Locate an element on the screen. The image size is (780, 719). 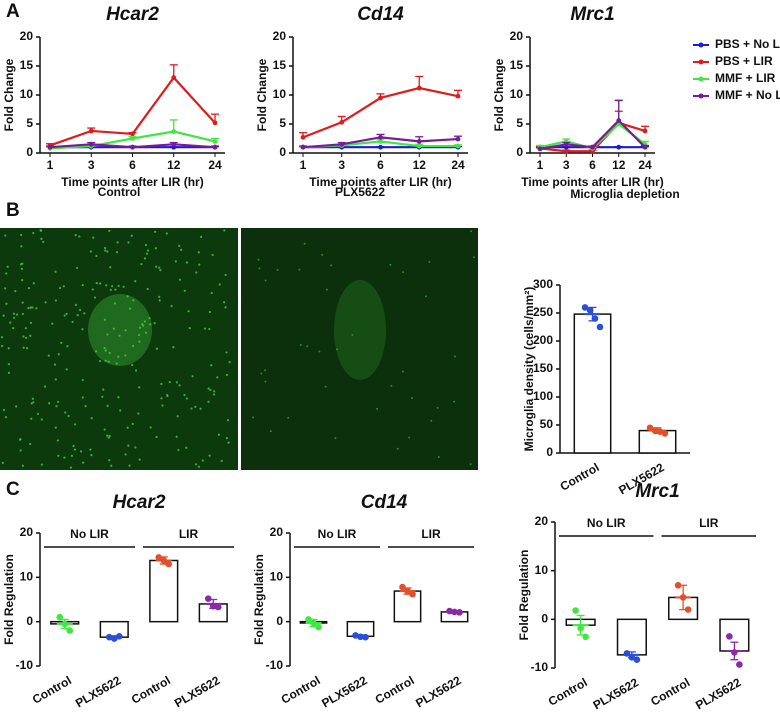
y-tick-label: 200 is located at coordinates (543, 340).